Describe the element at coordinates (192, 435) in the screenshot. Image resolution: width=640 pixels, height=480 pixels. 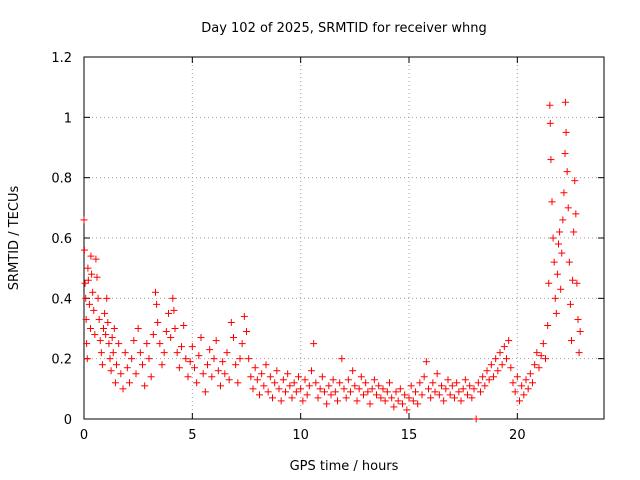
I see `x-tick-label: 5` at that location.